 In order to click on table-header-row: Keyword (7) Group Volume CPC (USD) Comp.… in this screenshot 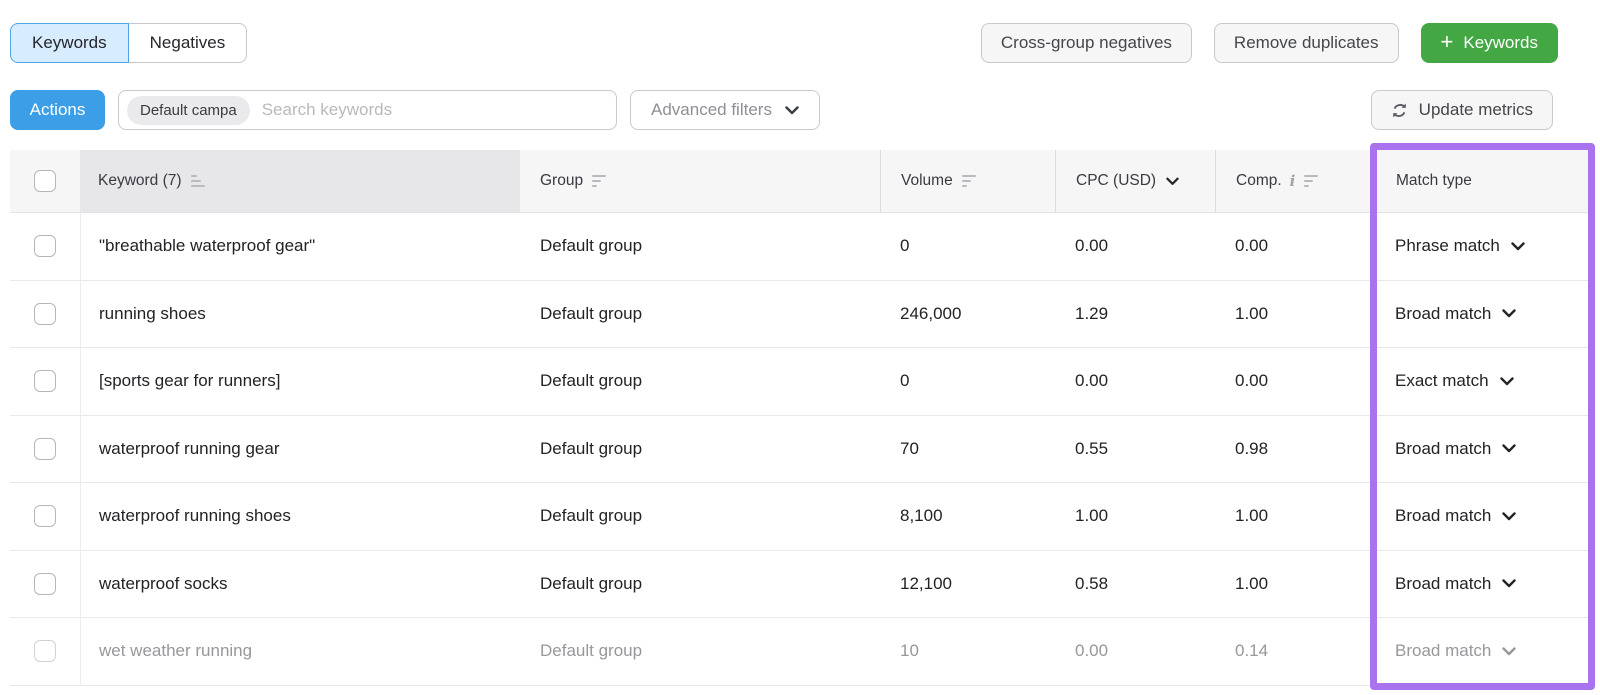, I will do `click(800, 181)`.